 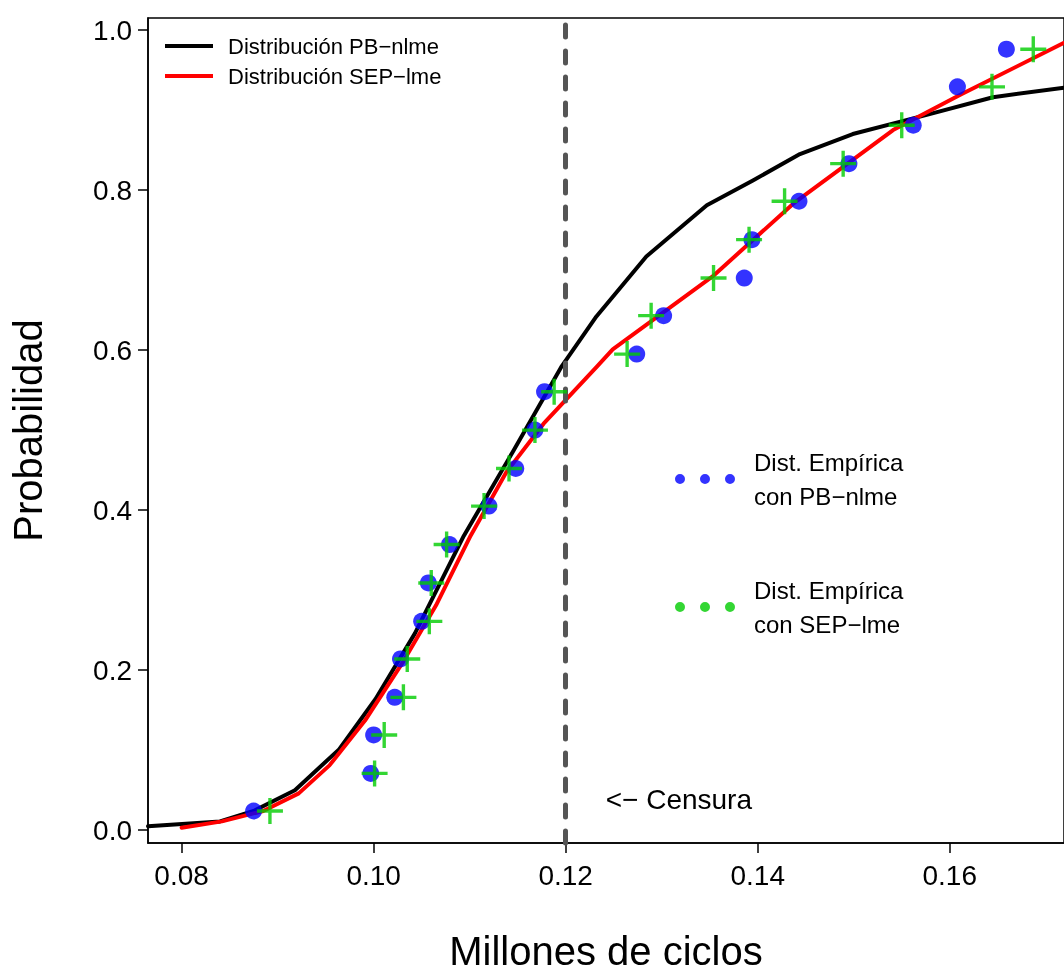 What do you see at coordinates (606, 951) in the screenshot?
I see `x-axis-title: Millones de ciclos` at bounding box center [606, 951].